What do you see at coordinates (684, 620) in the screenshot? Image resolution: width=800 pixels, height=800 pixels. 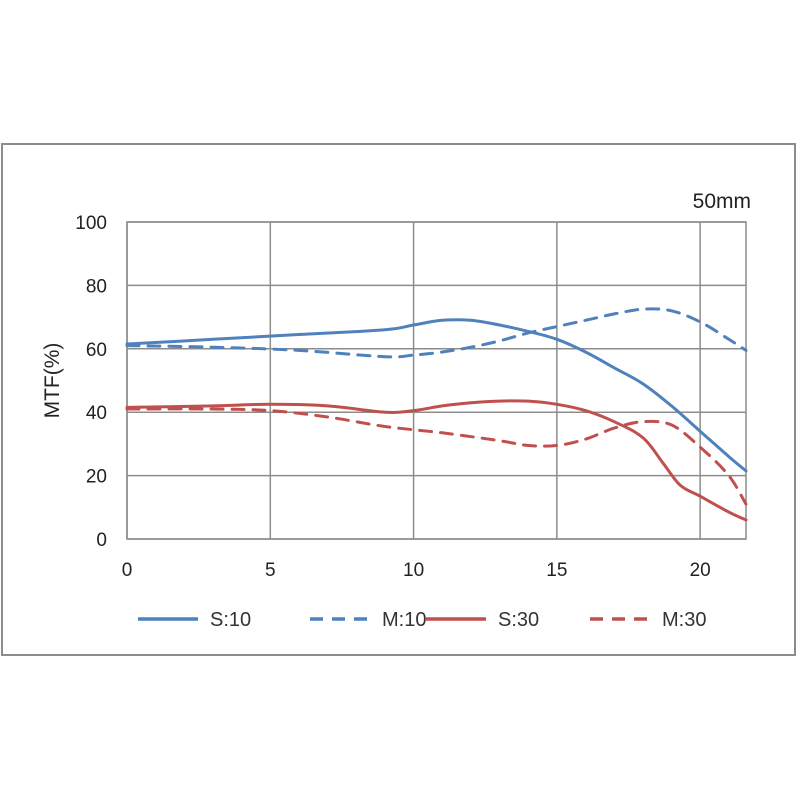 I see `legend-label: M:30` at bounding box center [684, 620].